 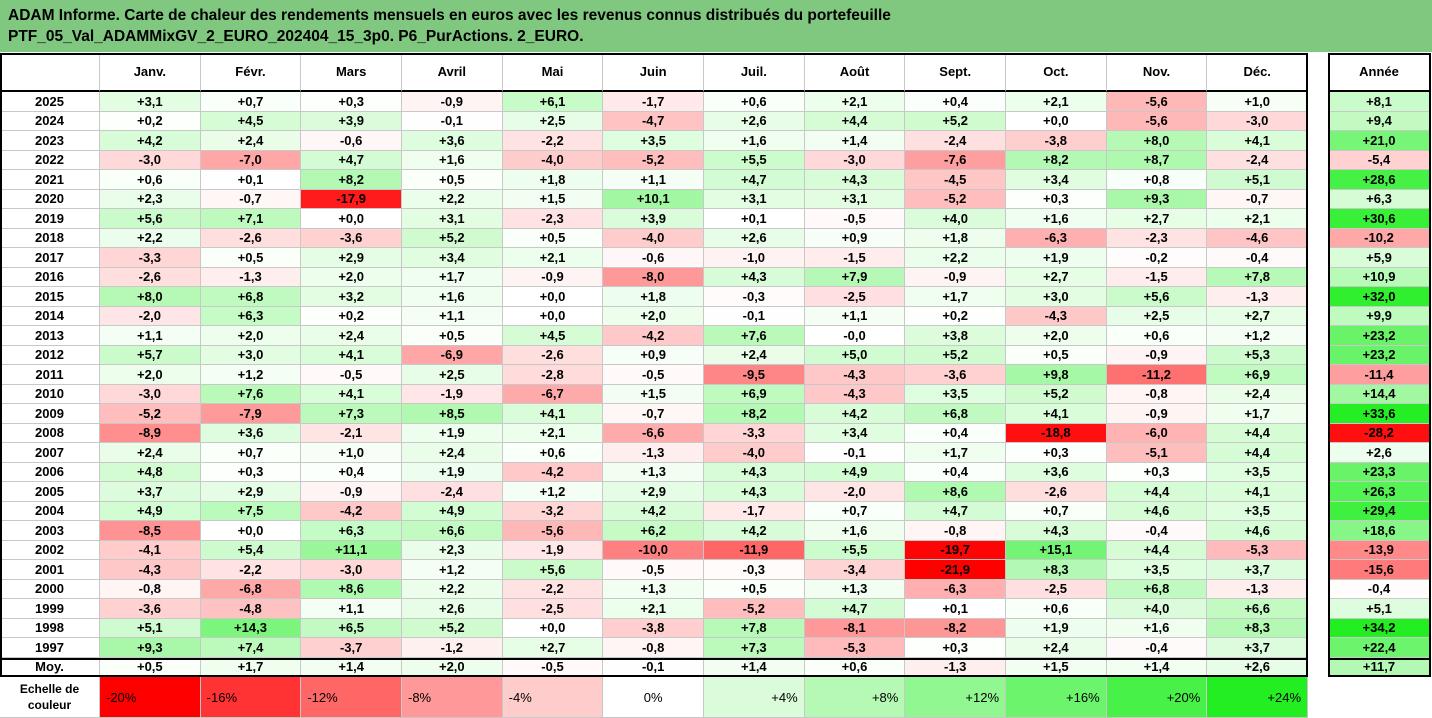 I want to click on row-label: 2006, so click(x=50, y=472).